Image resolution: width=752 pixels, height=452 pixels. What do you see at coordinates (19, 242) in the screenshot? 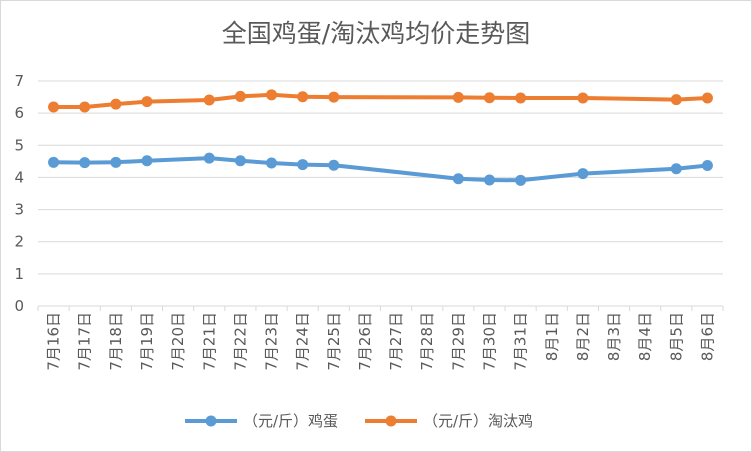
I see `y-tick-label: 2` at bounding box center [19, 242].